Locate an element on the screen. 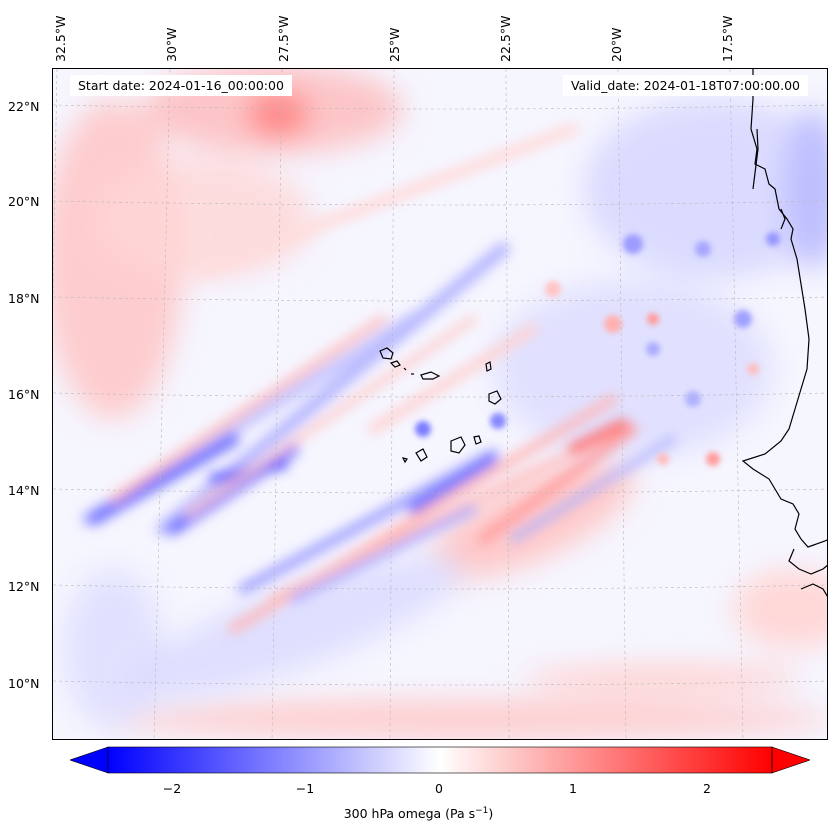  lat-label: 14°N is located at coordinates (24, 490).